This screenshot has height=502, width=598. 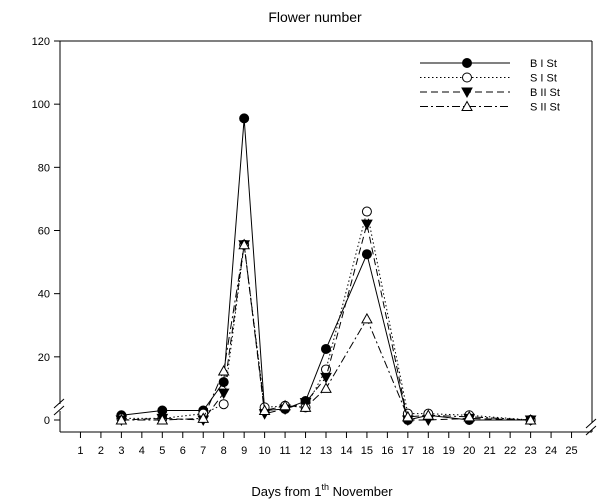 I want to click on y-tick-label: 20, so click(x=44, y=358).